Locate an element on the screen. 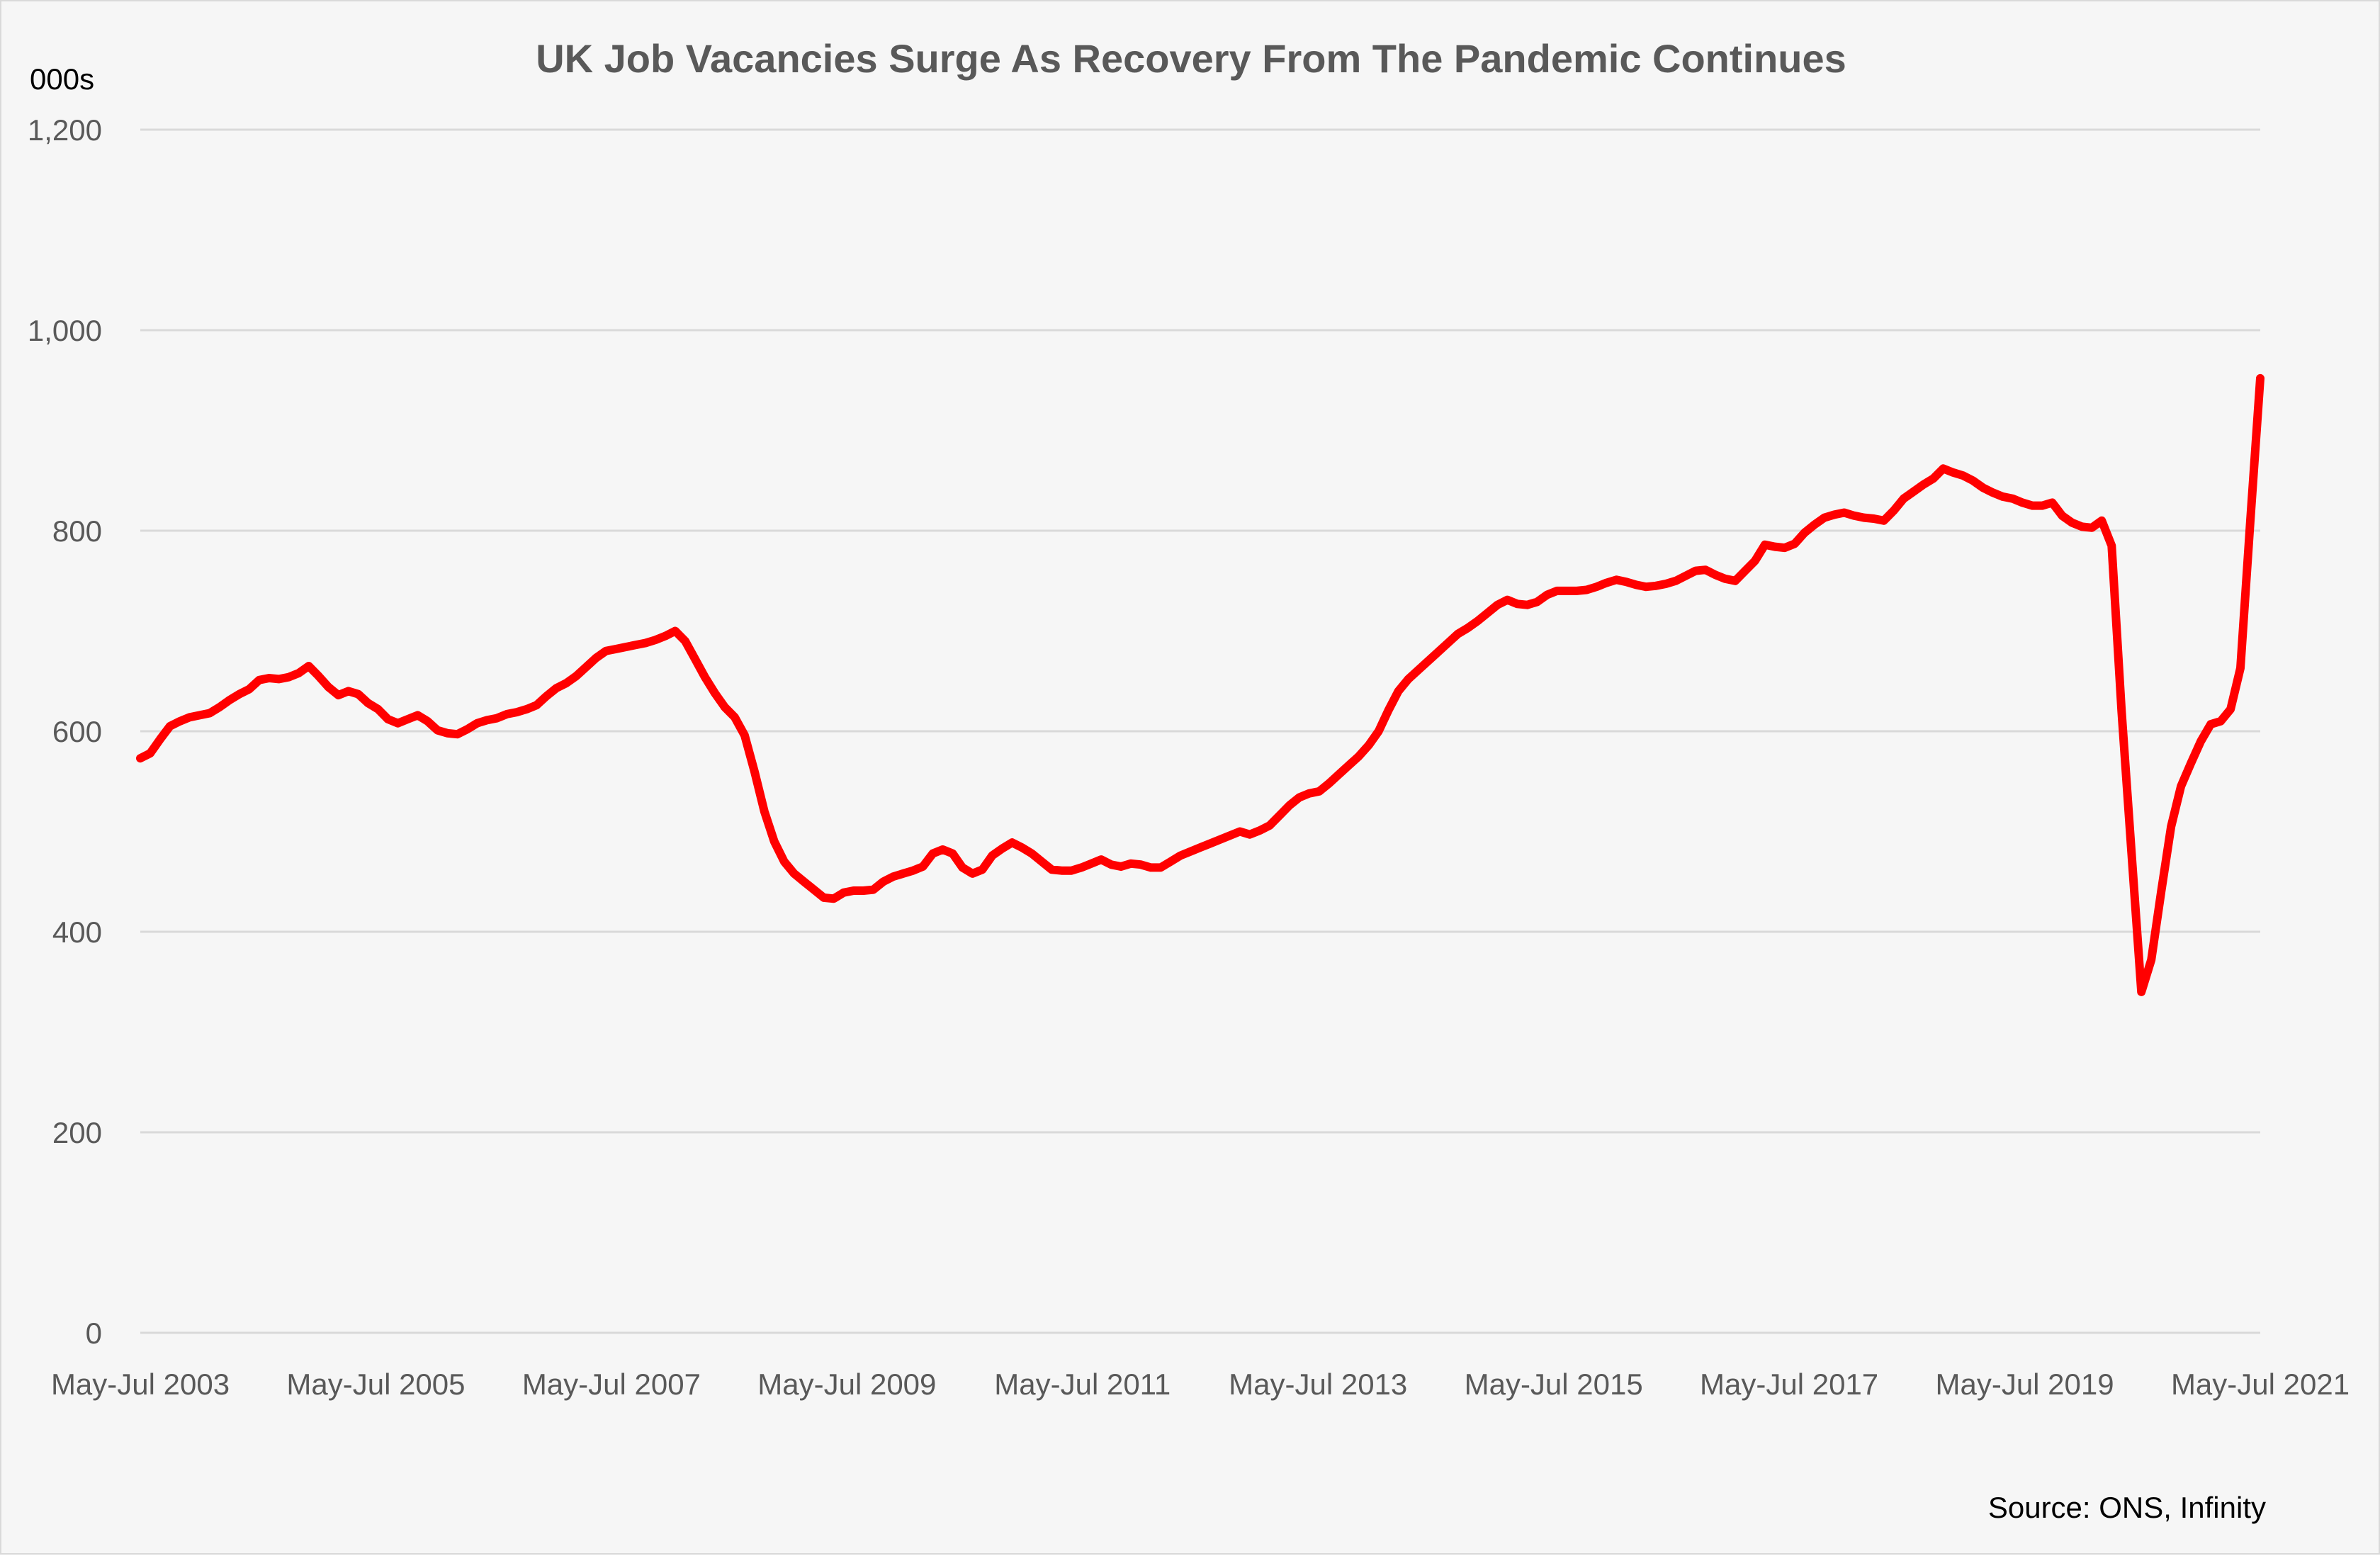  x-tick-label: May-Jul 2013 is located at coordinates (1318, 1384).